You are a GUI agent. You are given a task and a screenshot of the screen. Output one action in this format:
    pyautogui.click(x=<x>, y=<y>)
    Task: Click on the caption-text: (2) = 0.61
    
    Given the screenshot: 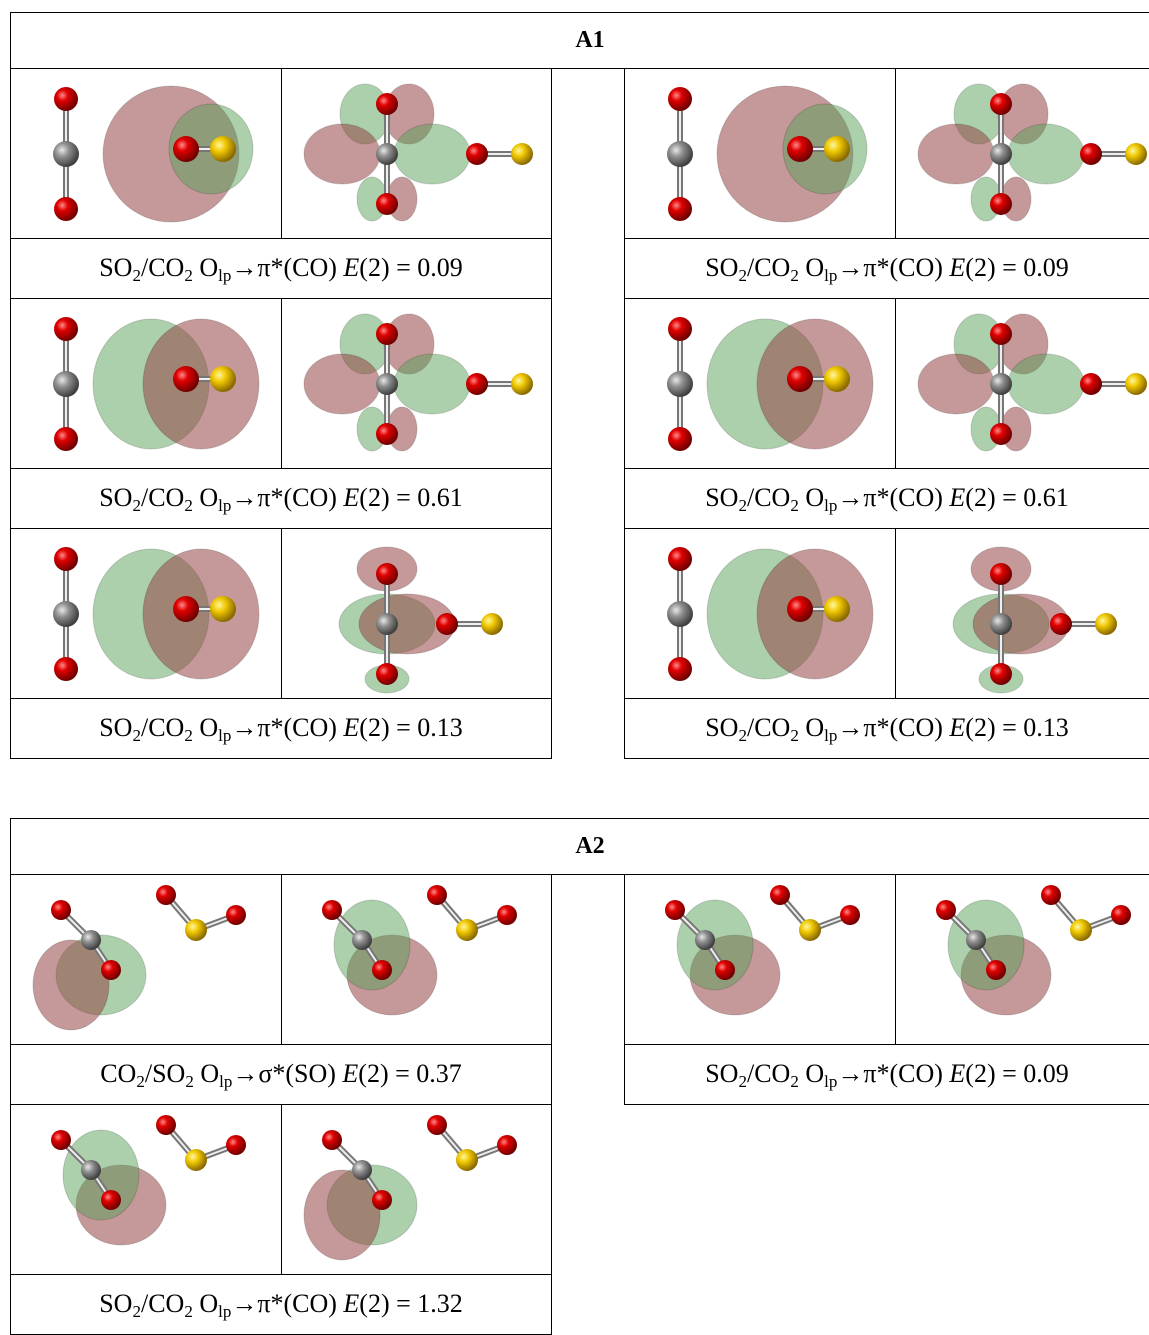 What is the action you would take?
    pyautogui.click(x=1017, y=497)
    